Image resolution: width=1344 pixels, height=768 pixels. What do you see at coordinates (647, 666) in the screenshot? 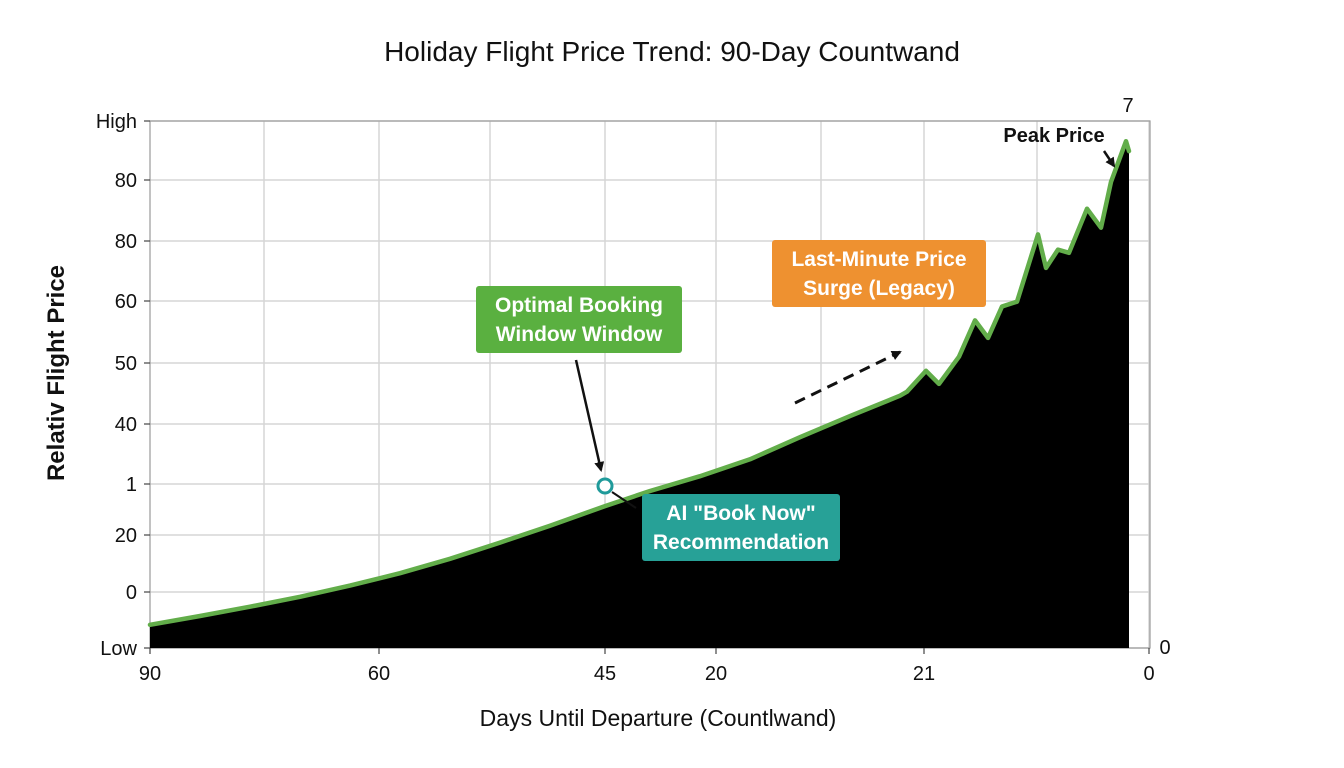
I see `x-axis-ticks: 90 60 45 20 21 0` at bounding box center [647, 666].